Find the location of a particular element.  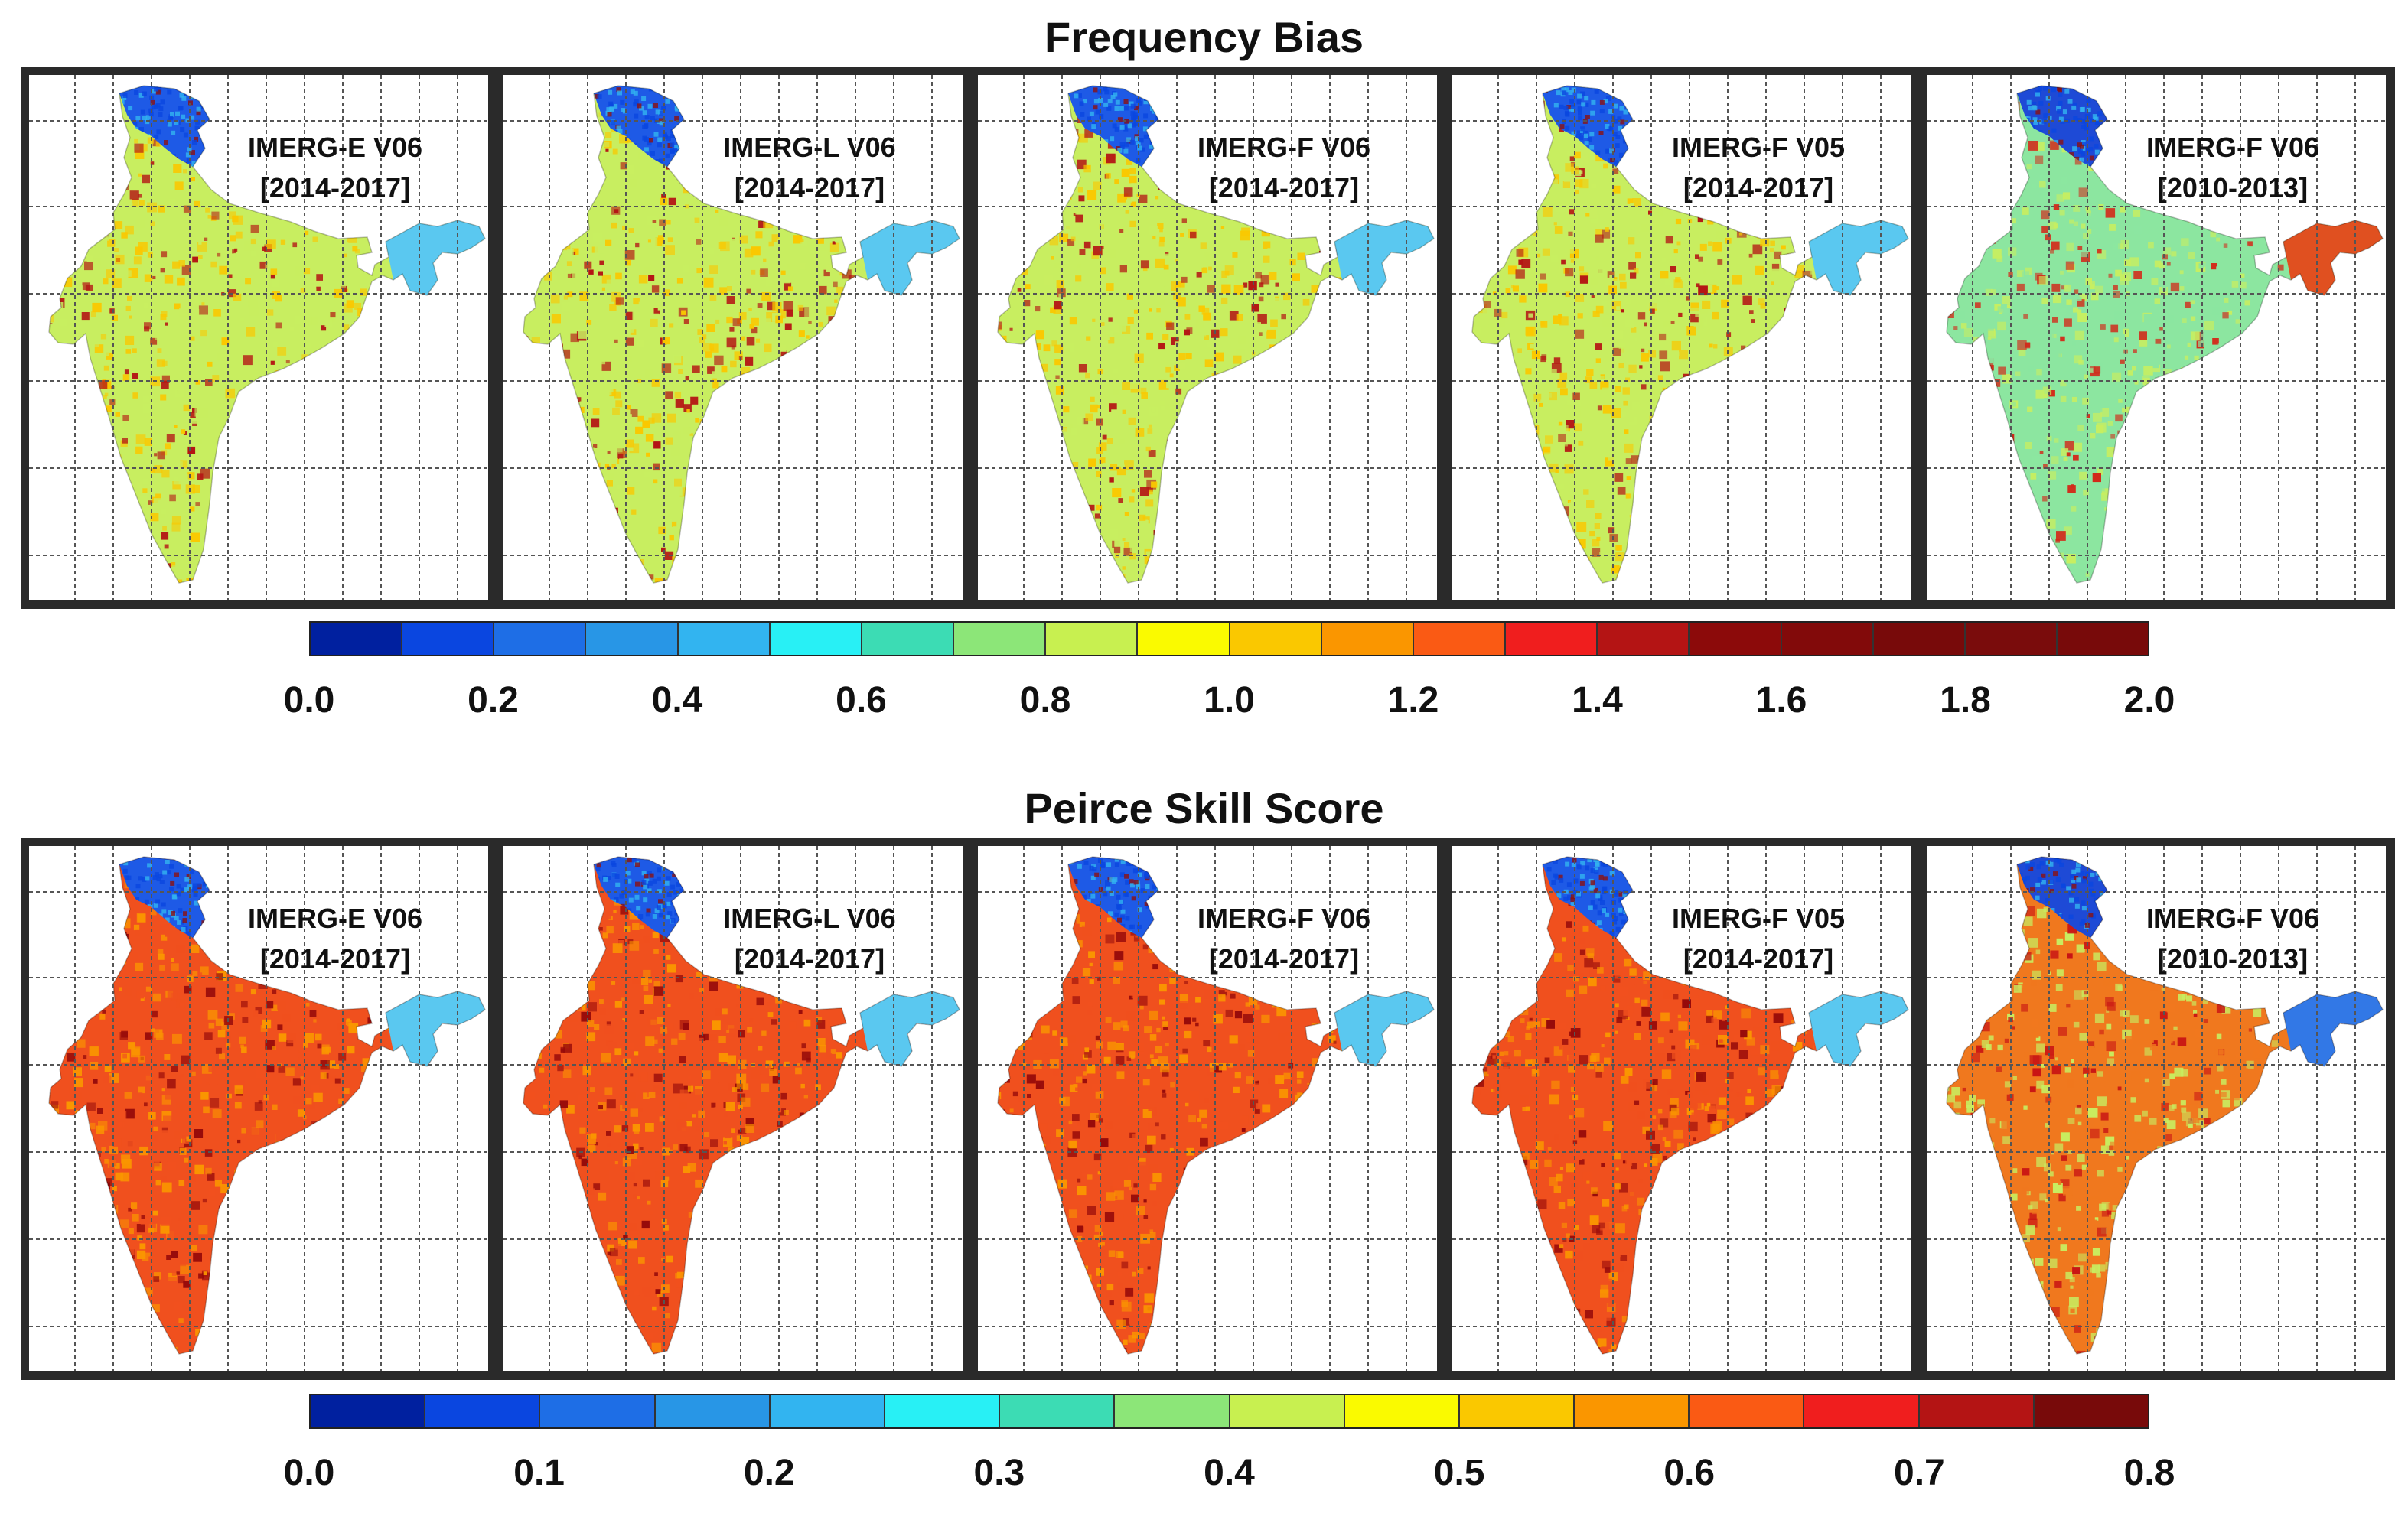

peirce-skill-score-colorbar is located at coordinates (1229, 1411).